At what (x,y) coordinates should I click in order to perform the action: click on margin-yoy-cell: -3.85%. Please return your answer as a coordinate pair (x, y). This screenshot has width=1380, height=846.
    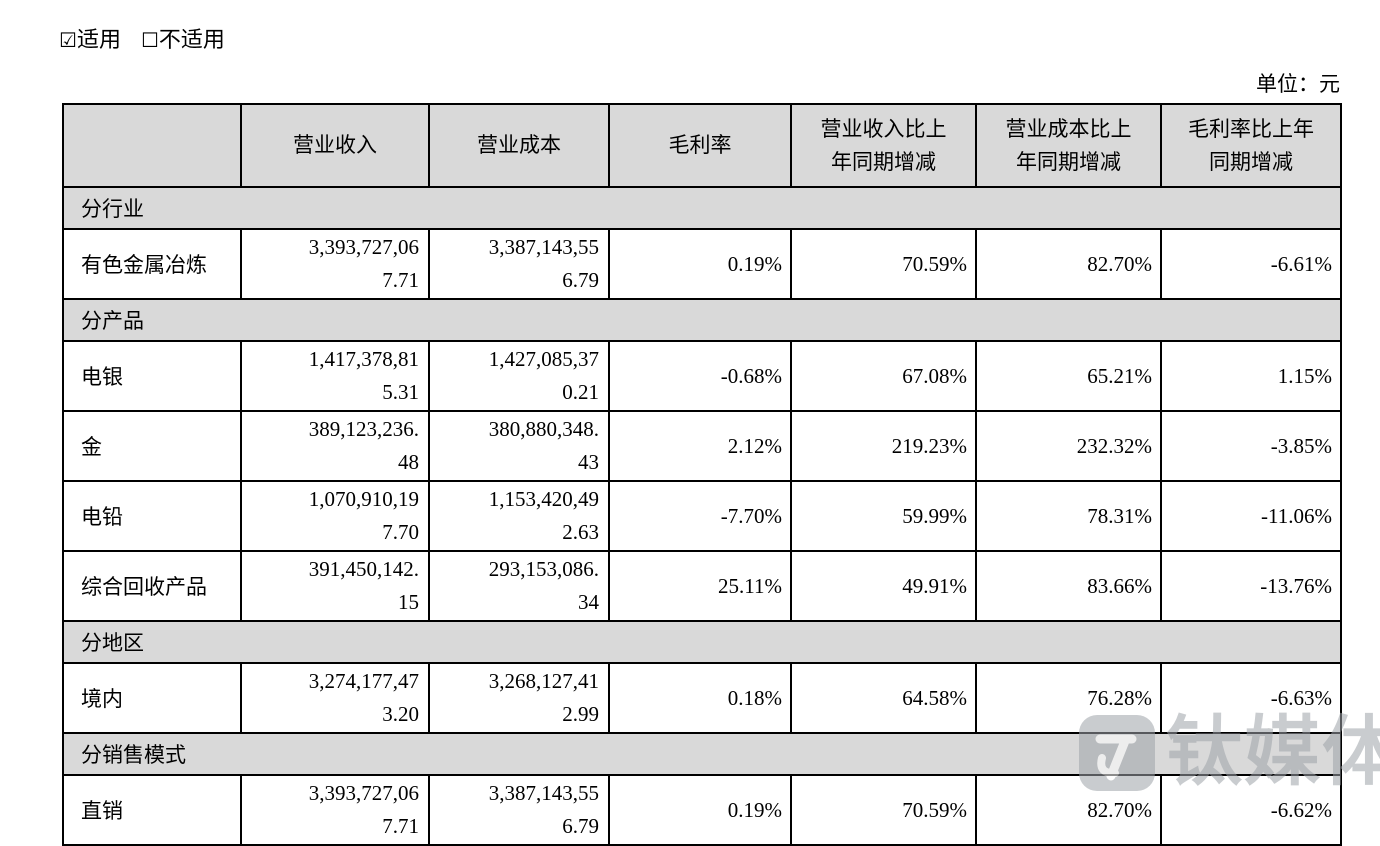
    Looking at the image, I should click on (1251, 446).